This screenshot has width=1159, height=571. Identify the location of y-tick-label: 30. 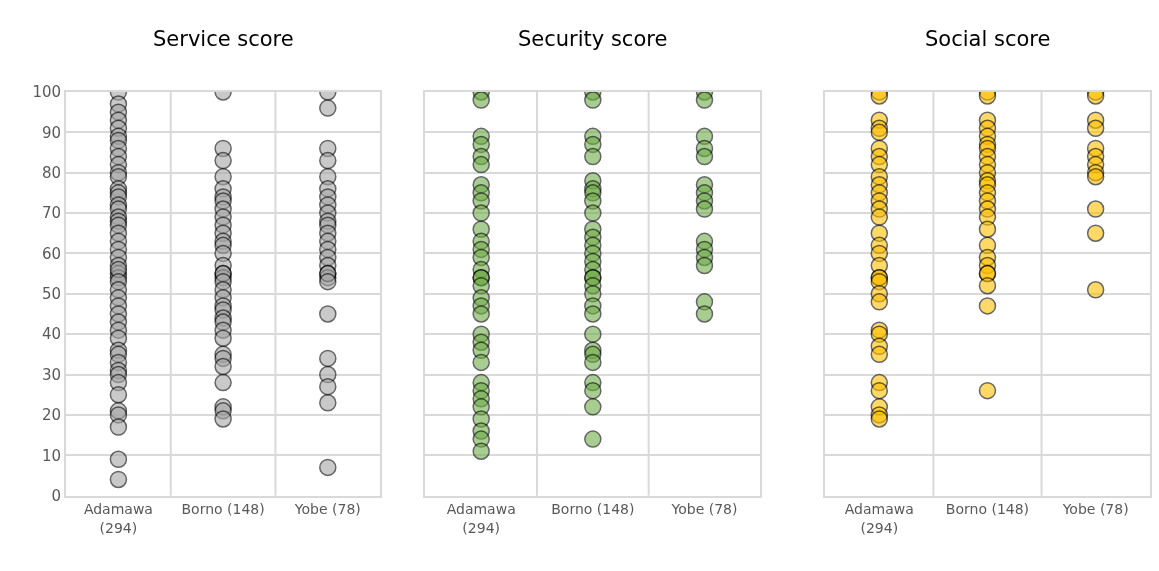
(51, 374).